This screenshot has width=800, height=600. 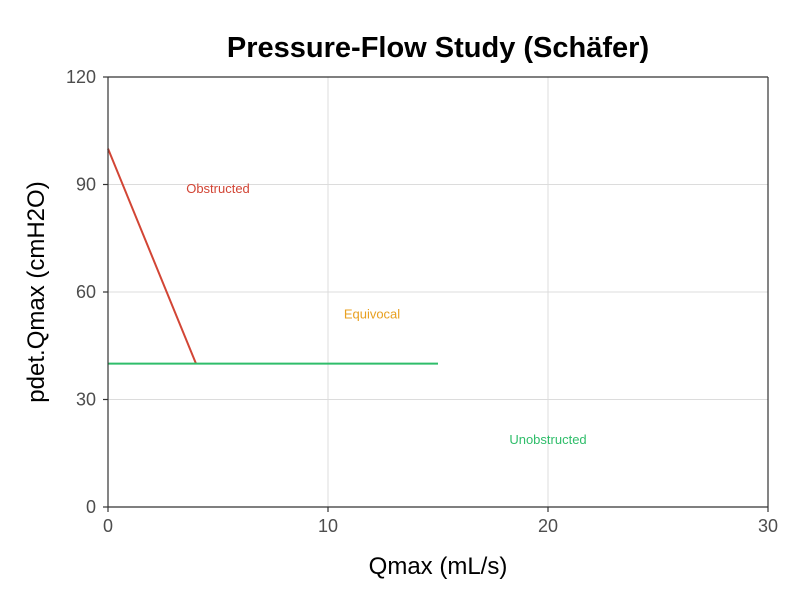 What do you see at coordinates (438, 566) in the screenshot?
I see `x-axis-title: Qmax (mL/s)` at bounding box center [438, 566].